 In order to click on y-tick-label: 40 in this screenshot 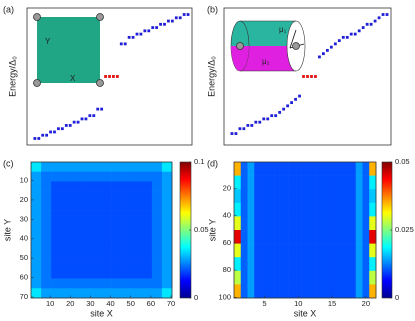, I will do `click(24, 238)`.